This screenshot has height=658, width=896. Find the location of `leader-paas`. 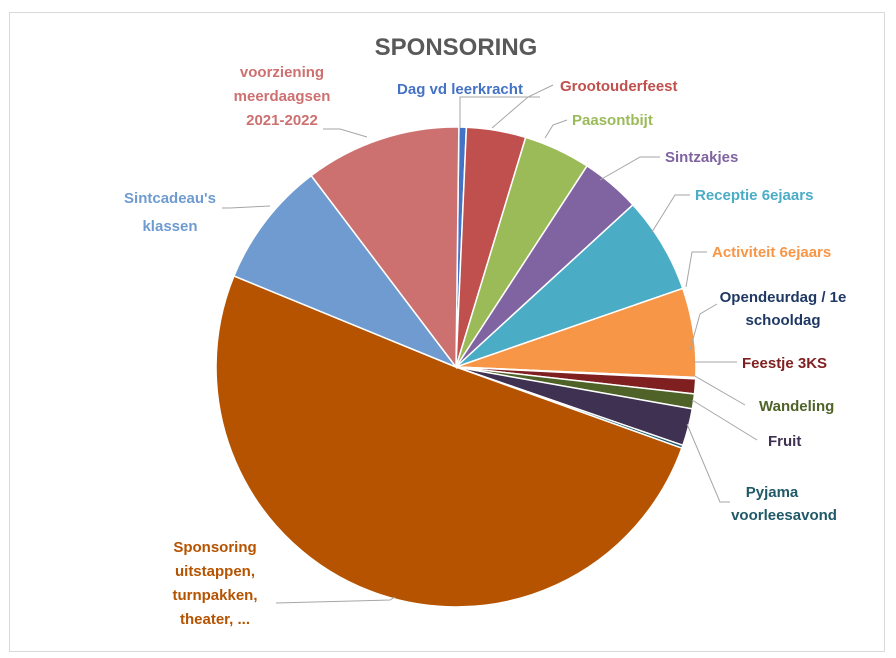

leader-paas is located at coordinates (556, 129).